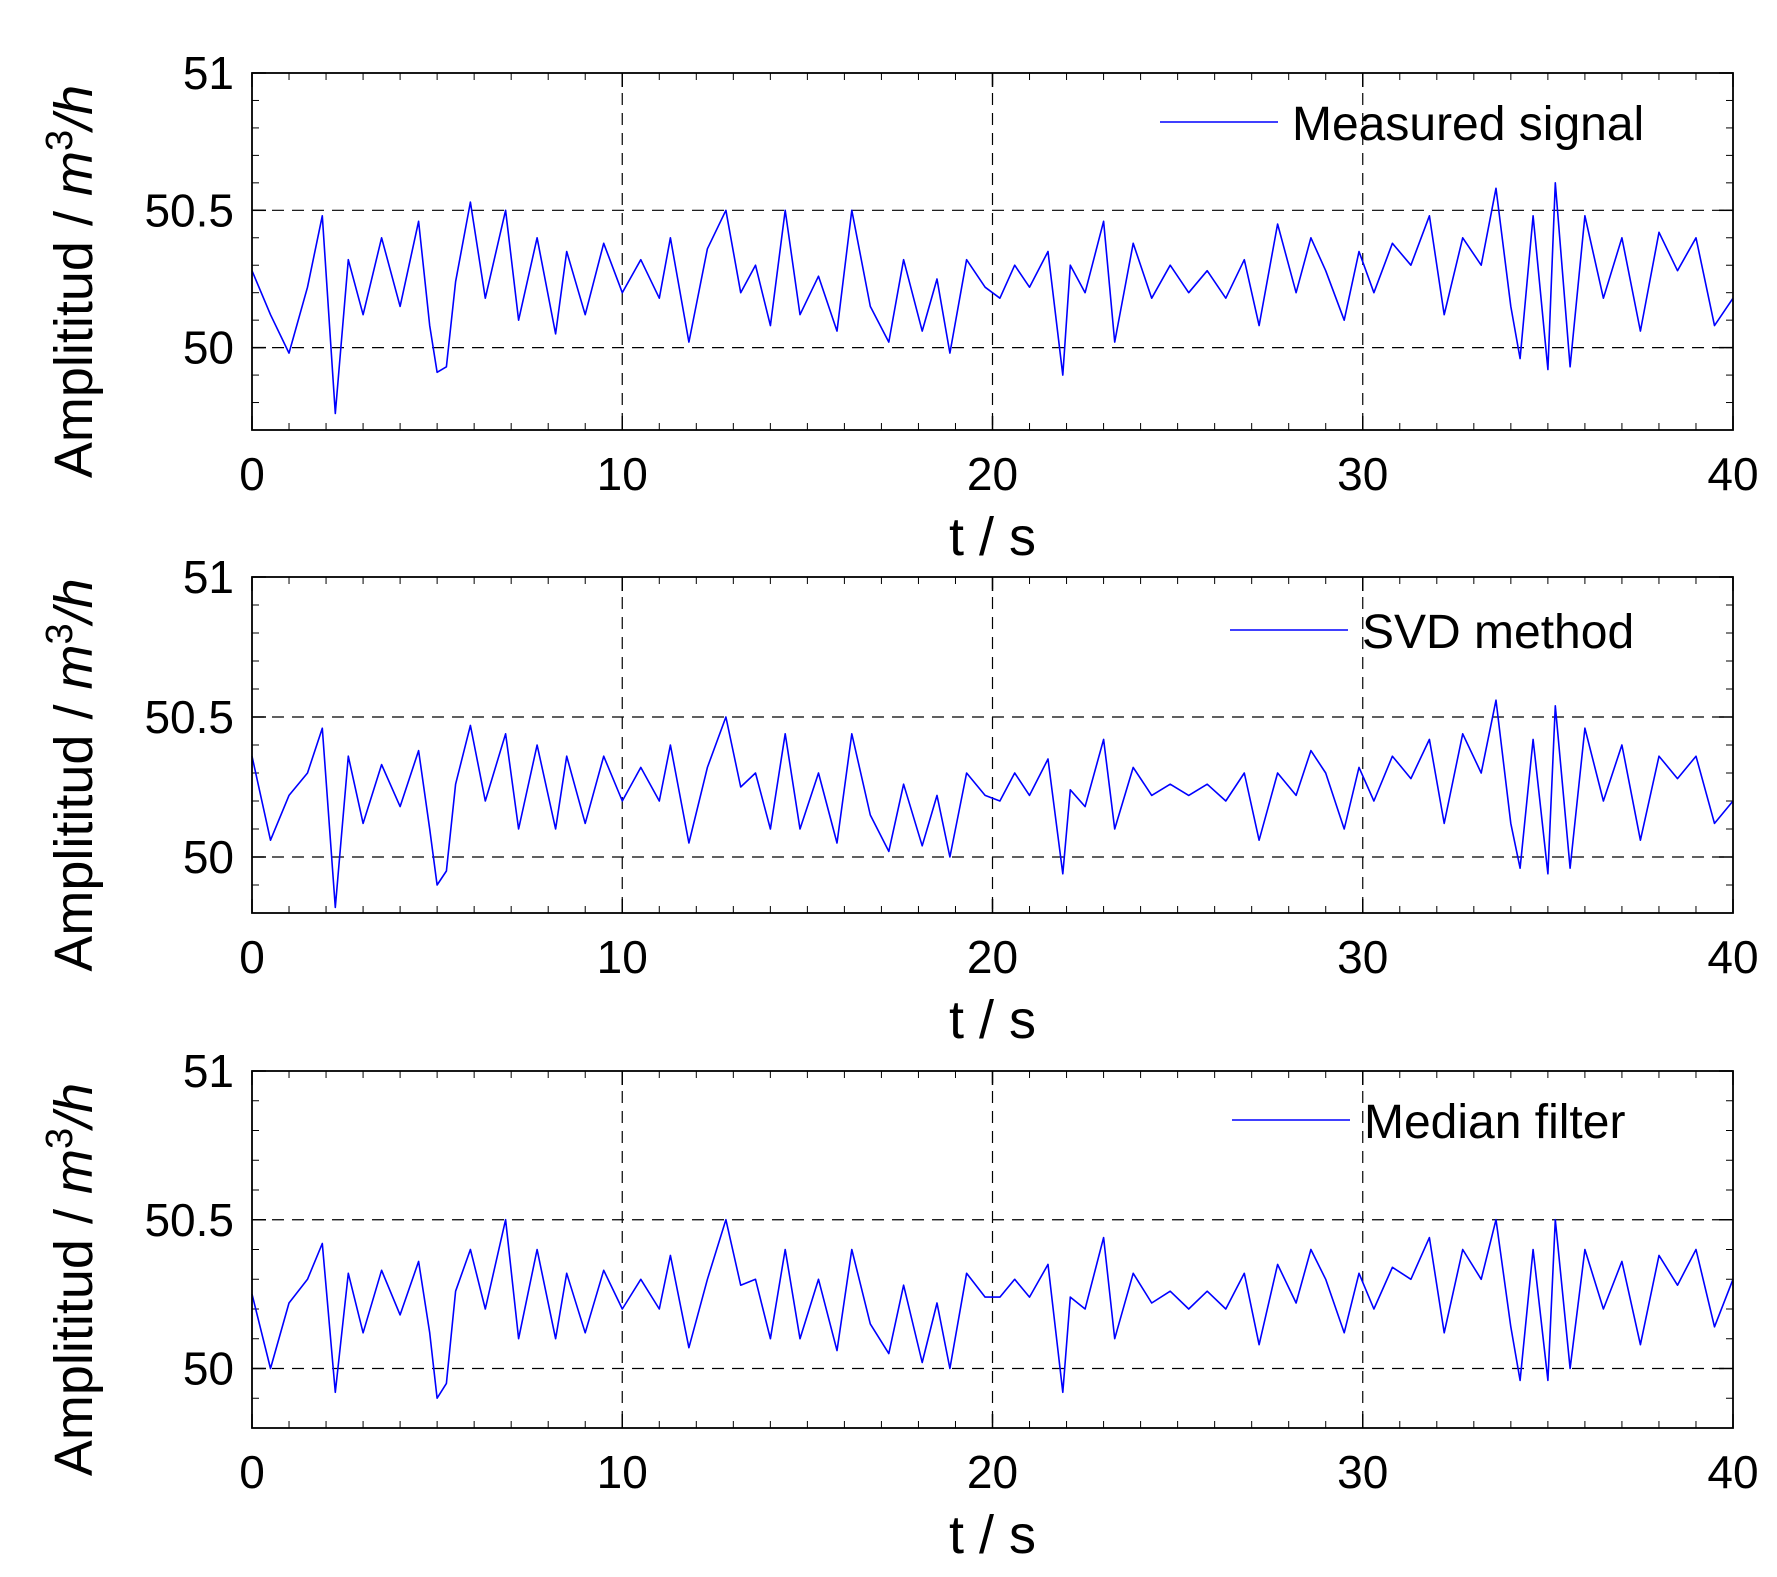  What do you see at coordinates (1468, 124) in the screenshot?
I see `legend-label: Measured signal` at bounding box center [1468, 124].